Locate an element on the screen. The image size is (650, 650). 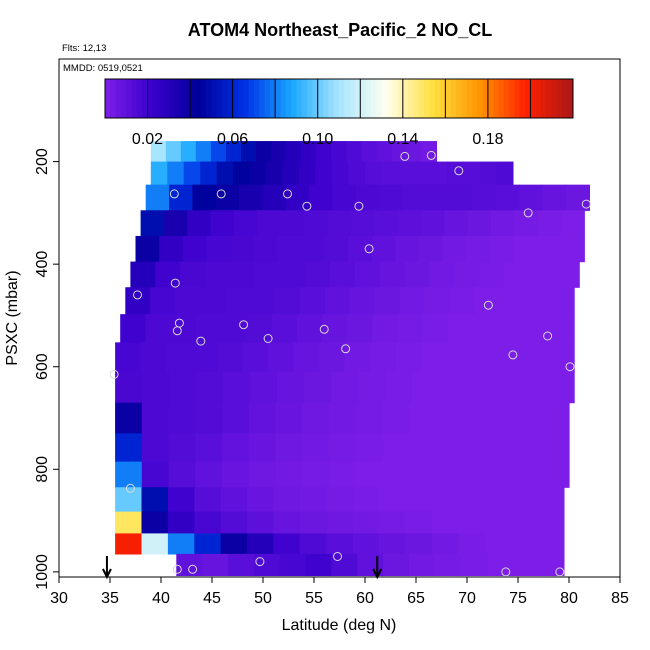
flights-label: Flts: 12,13 is located at coordinates (84, 48).